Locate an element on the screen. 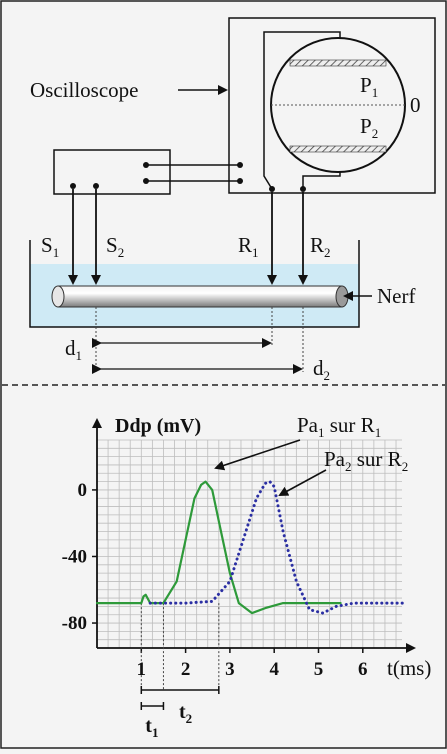 The image size is (447, 754). terminal-s2 is located at coordinates (96, 186).